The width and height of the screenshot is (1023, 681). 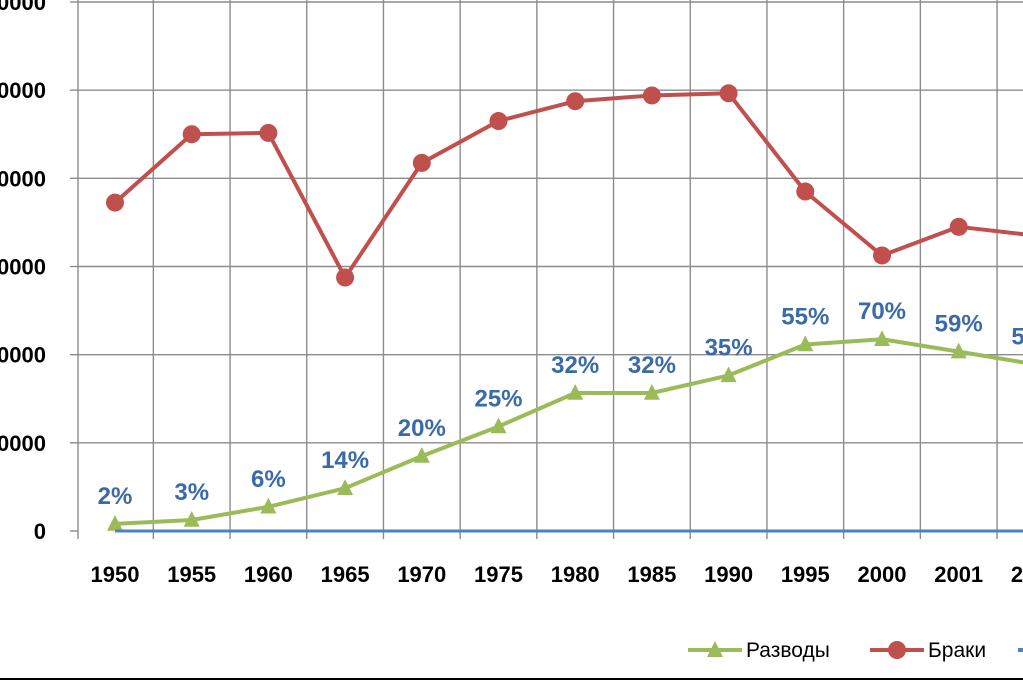 What do you see at coordinates (421, 574) in the screenshot?
I see `x-tick-label: 1970` at bounding box center [421, 574].